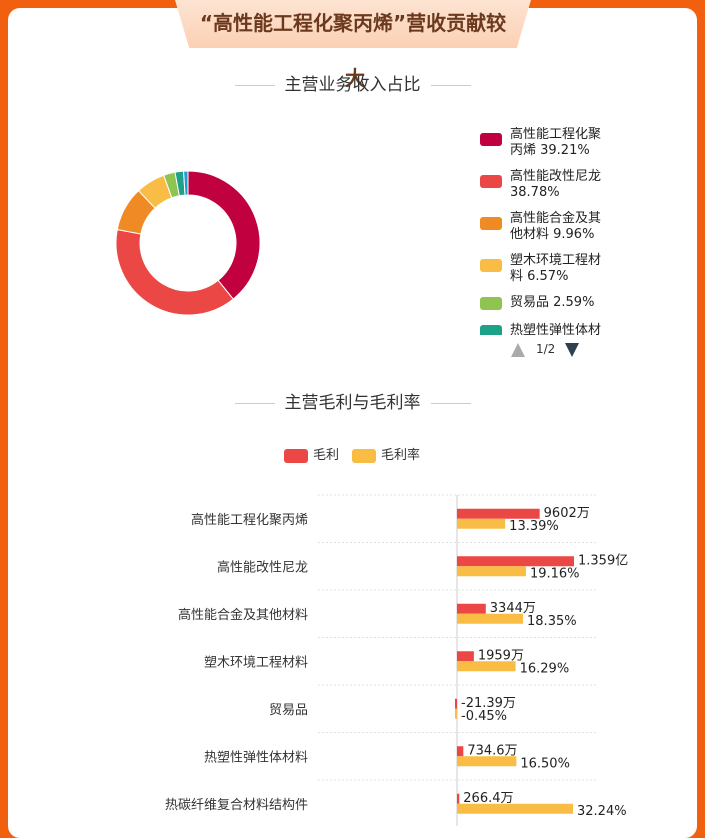  Describe the element at coordinates (556, 268) in the screenshot. I see `donut-legend-label-3: 塑木环境工程材料 6.57%` at that location.